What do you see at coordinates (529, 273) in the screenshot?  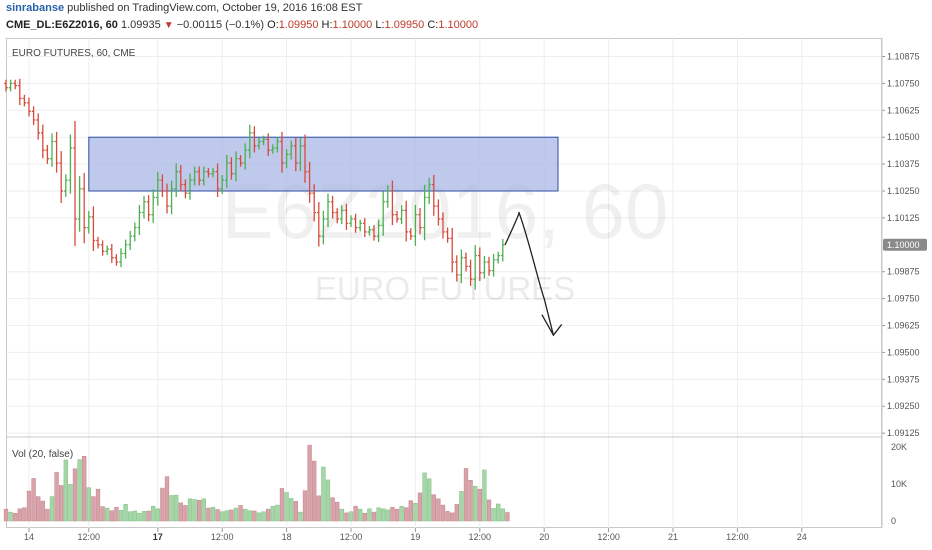 I see `projection-arrow-drawing` at bounding box center [529, 273].